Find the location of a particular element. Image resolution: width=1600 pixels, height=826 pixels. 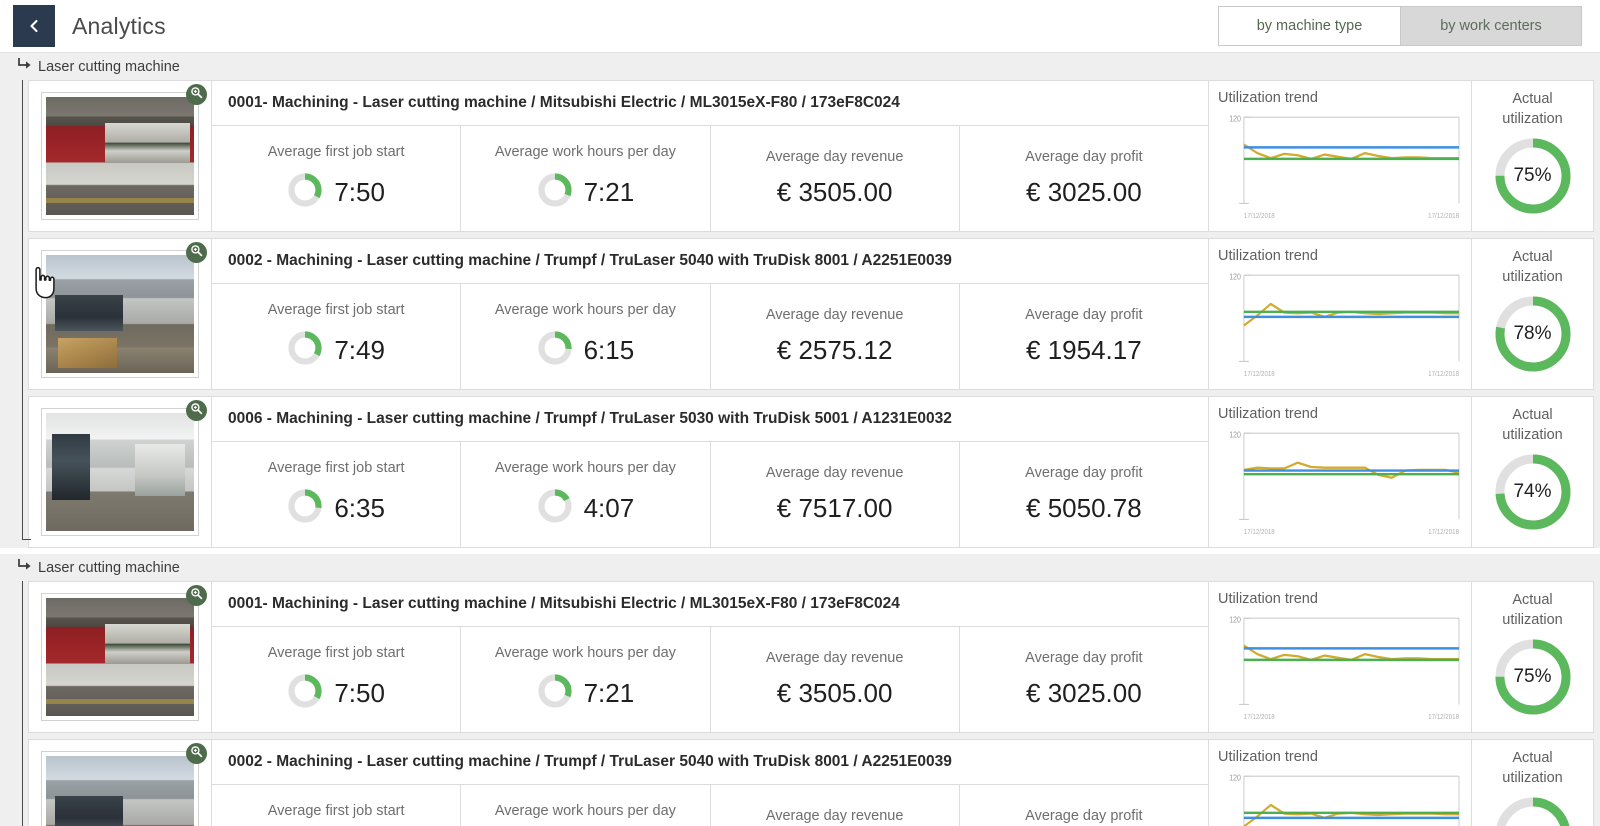

kpi-value: 7:21 is located at coordinates (609, 693).